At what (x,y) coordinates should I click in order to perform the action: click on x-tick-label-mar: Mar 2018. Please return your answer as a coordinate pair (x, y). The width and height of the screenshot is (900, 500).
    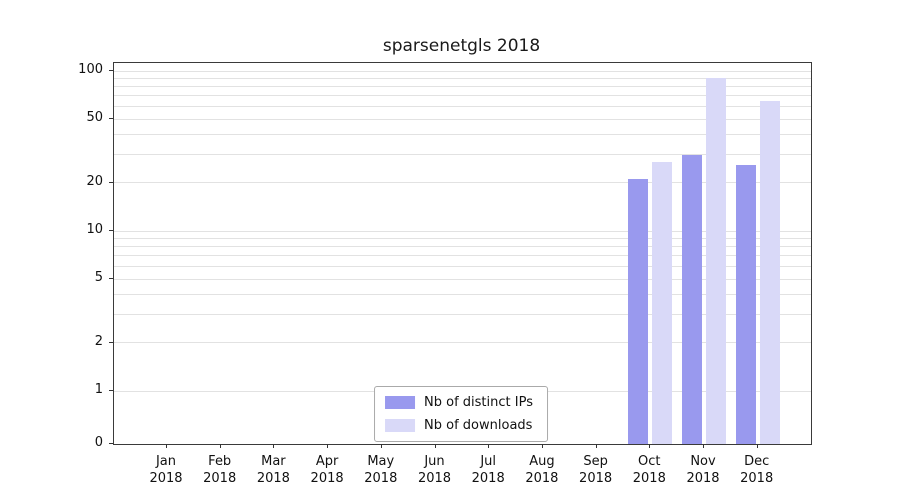
    Looking at the image, I should click on (273, 470).